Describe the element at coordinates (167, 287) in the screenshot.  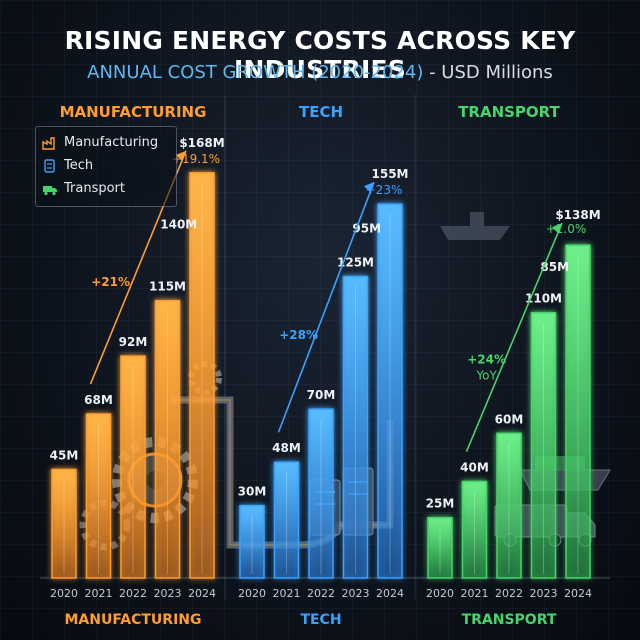
I see `value-label-manufacturing-2023: 115M` at that location.